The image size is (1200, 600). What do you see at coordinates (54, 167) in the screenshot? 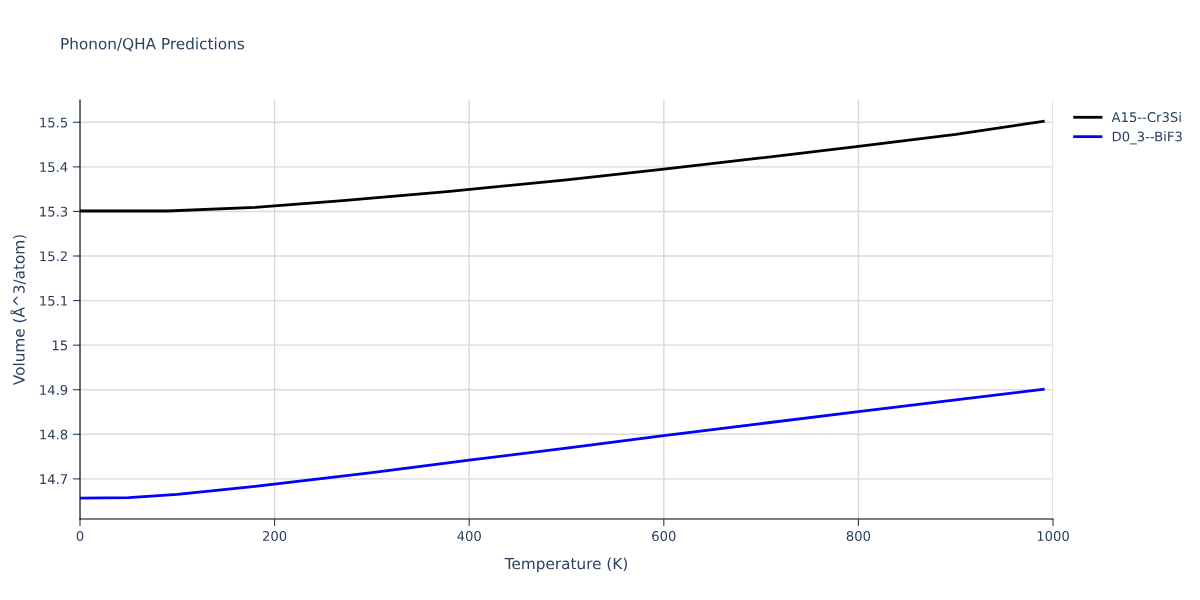
I see `y-tick-label: 15.4` at bounding box center [54, 167].